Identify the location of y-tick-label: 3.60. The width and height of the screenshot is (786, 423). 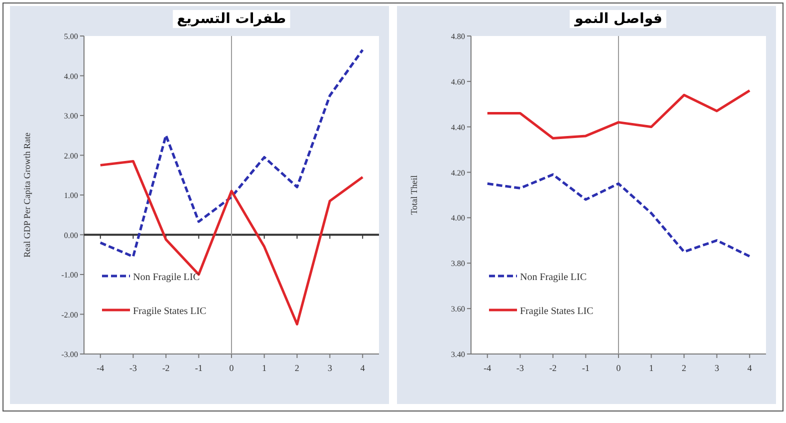
(458, 309).